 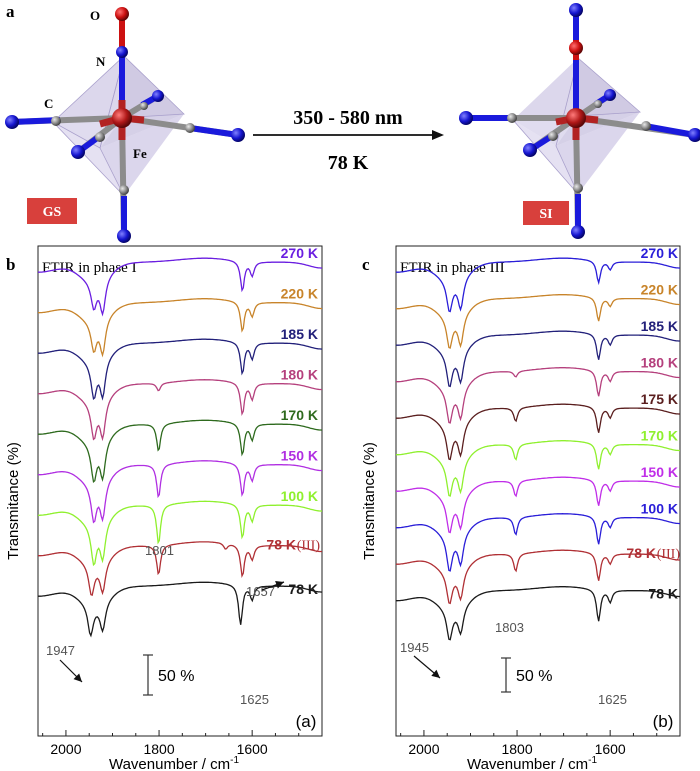 What do you see at coordinates (579, 121) in the screenshot?
I see `si-molecule` at bounding box center [579, 121].